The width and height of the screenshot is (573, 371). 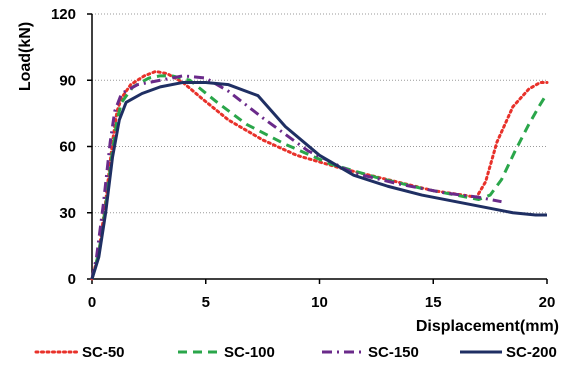 I want to click on x-tick-label-3: 15, so click(x=433, y=302).